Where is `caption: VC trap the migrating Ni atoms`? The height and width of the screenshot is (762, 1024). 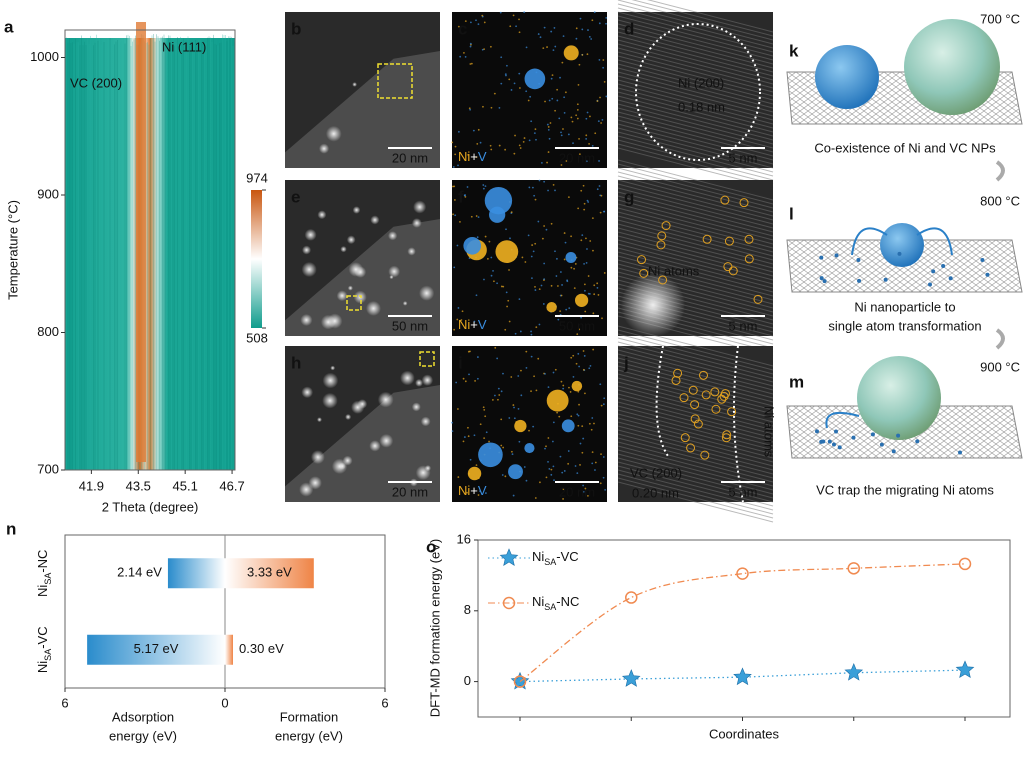
caption: VC trap the migrating Ni atoms is located at coordinates (905, 489).